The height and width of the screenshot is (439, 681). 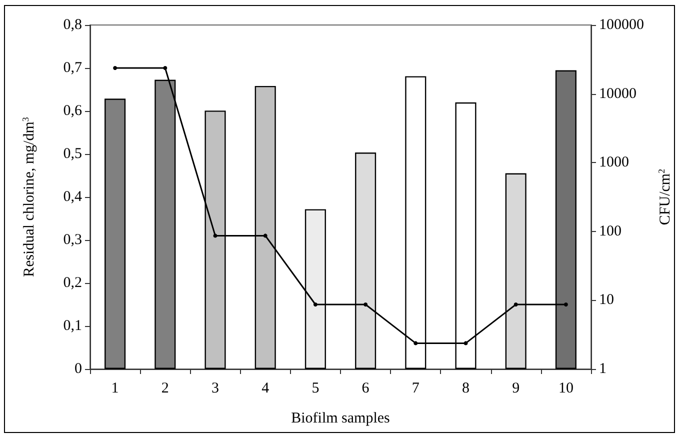 What do you see at coordinates (72, 326) in the screenshot?
I see `y-tick-label: 0,1` at bounding box center [72, 326].